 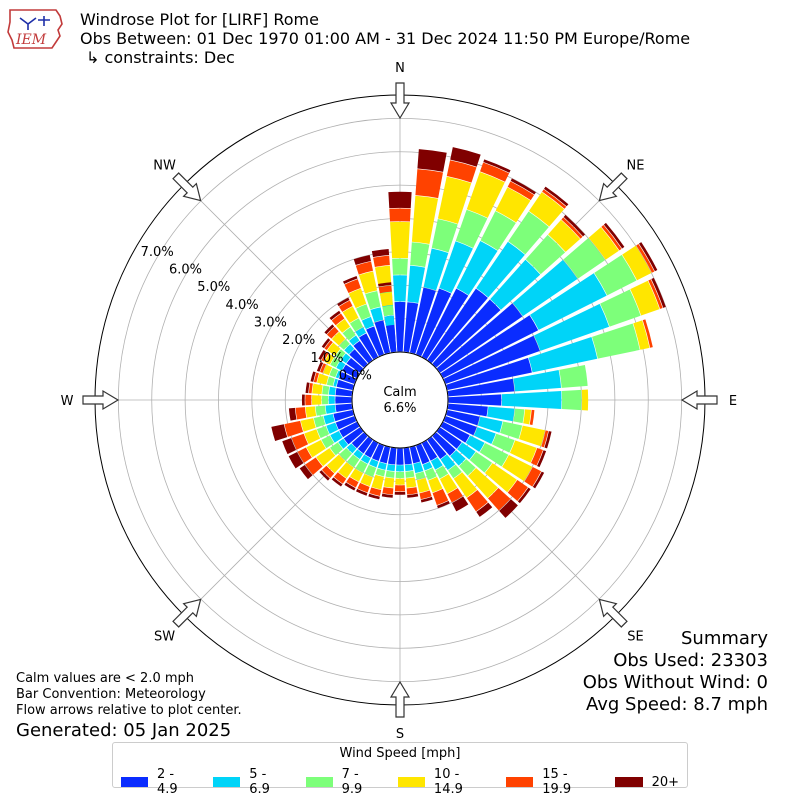 I want to click on legend-item: 5 - 6.9, so click(x=251, y=782).